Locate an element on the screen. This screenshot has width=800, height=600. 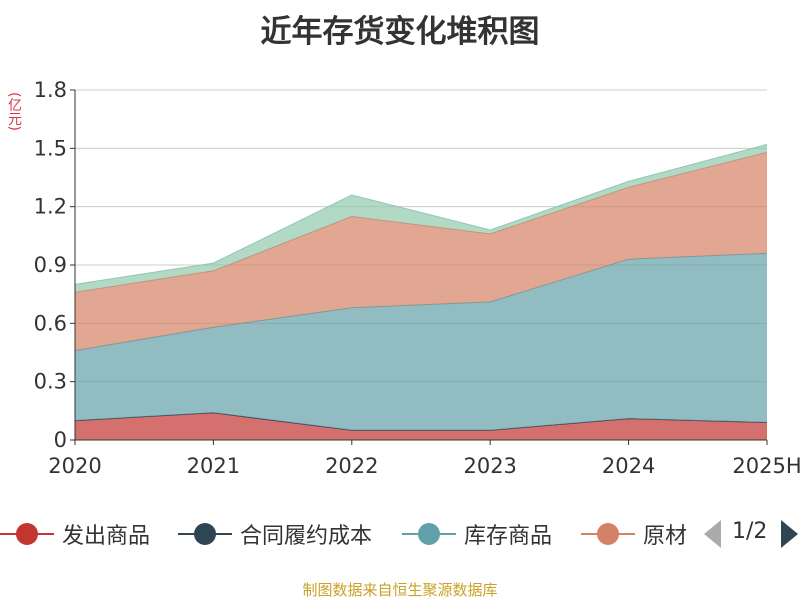
legend-item: 库存商品 is located at coordinates (477, 534).